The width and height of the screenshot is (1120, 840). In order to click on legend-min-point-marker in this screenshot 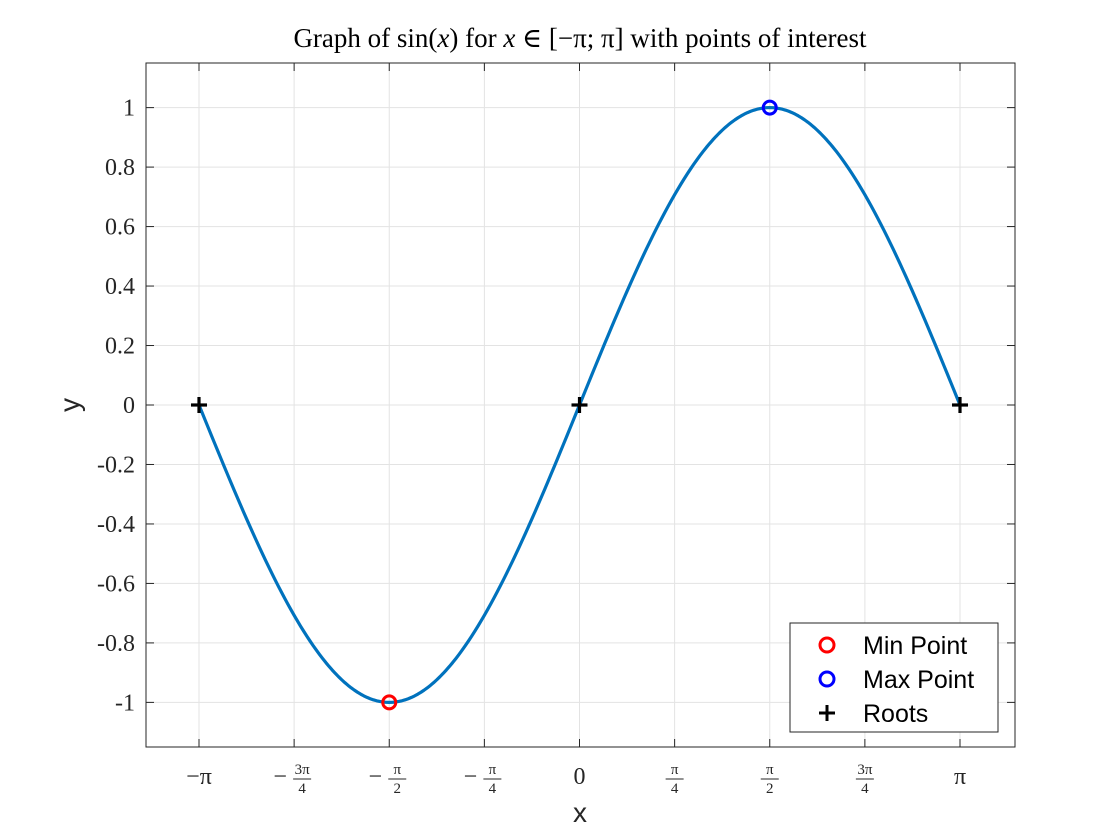, I will do `click(827, 645)`.